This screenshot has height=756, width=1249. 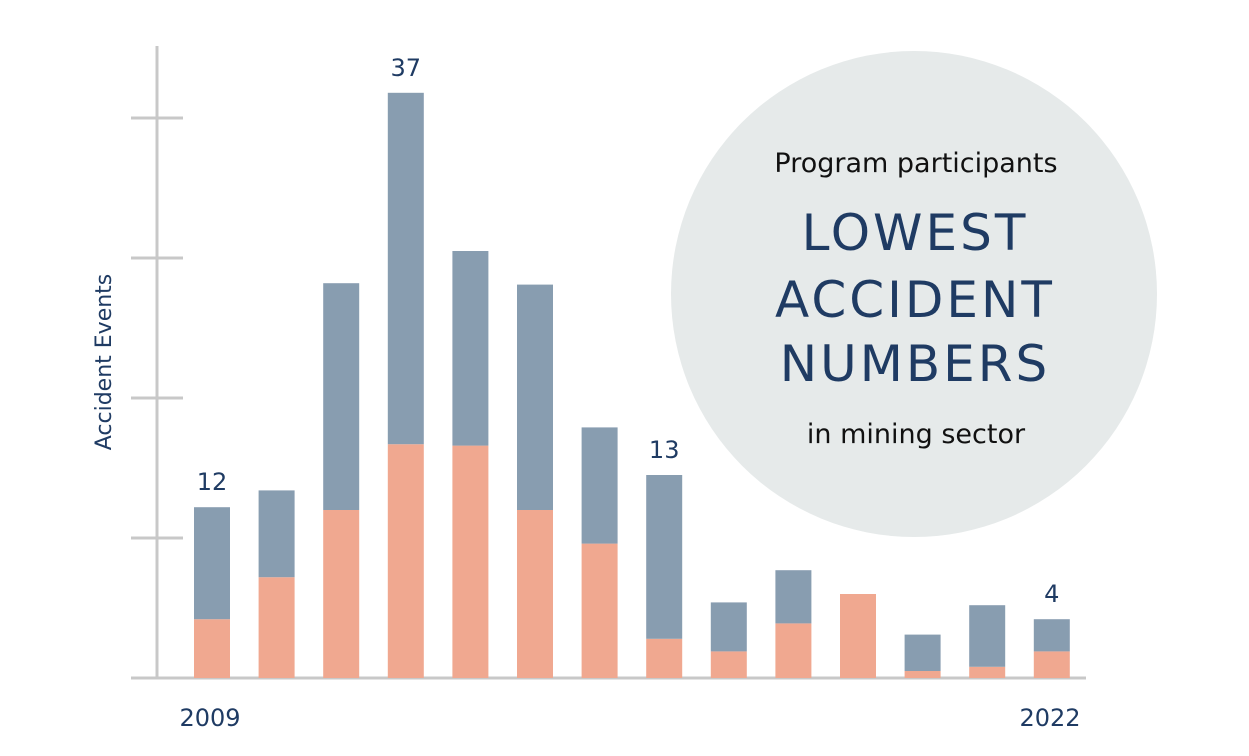 I want to click on bar-upper-2013, so click(x=470, y=348).